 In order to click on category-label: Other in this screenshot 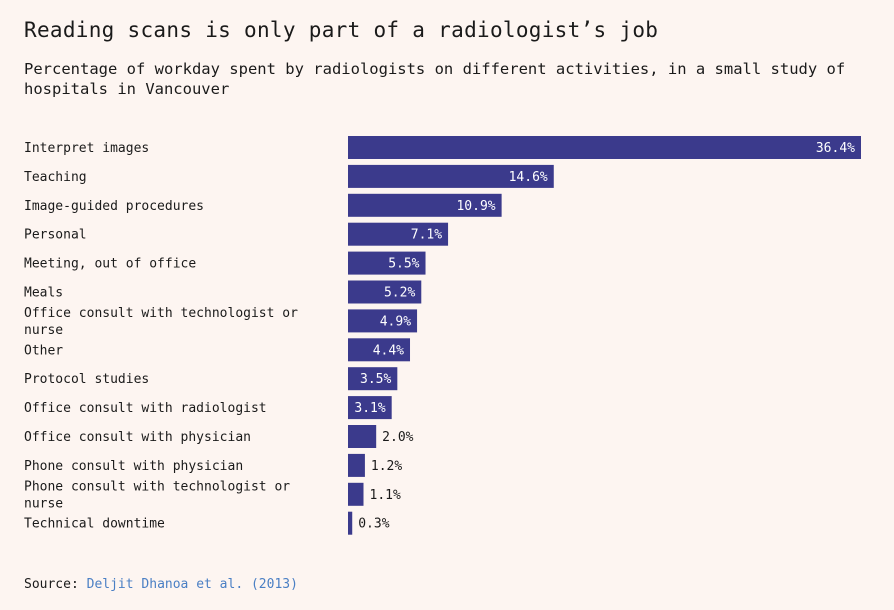, I will do `click(43, 350)`.